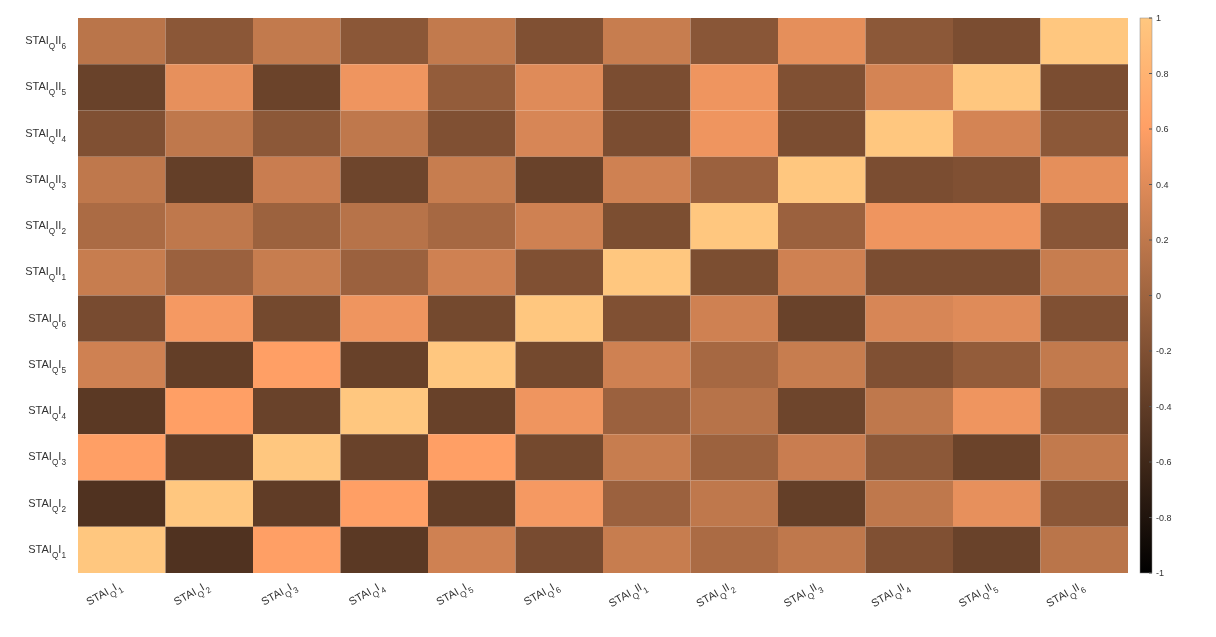 Image resolution: width=1216 pixels, height=637 pixels. What do you see at coordinates (1162, 184) in the screenshot?
I see `color-bar-label: 0.4` at bounding box center [1162, 184].